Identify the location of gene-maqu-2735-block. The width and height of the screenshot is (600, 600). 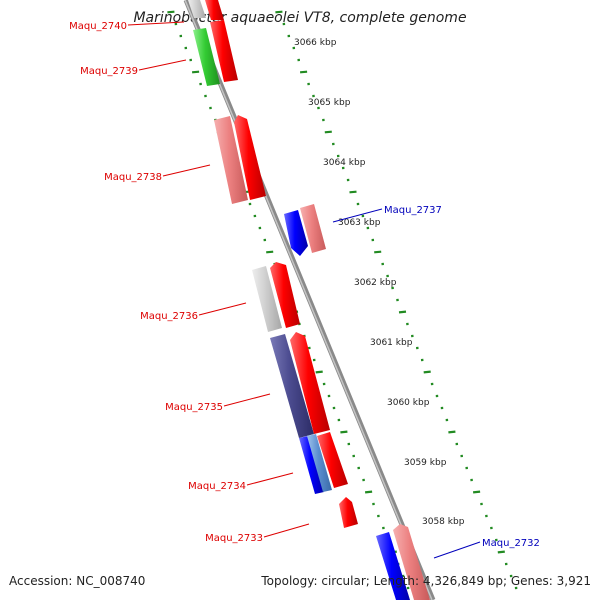
(292, 386).